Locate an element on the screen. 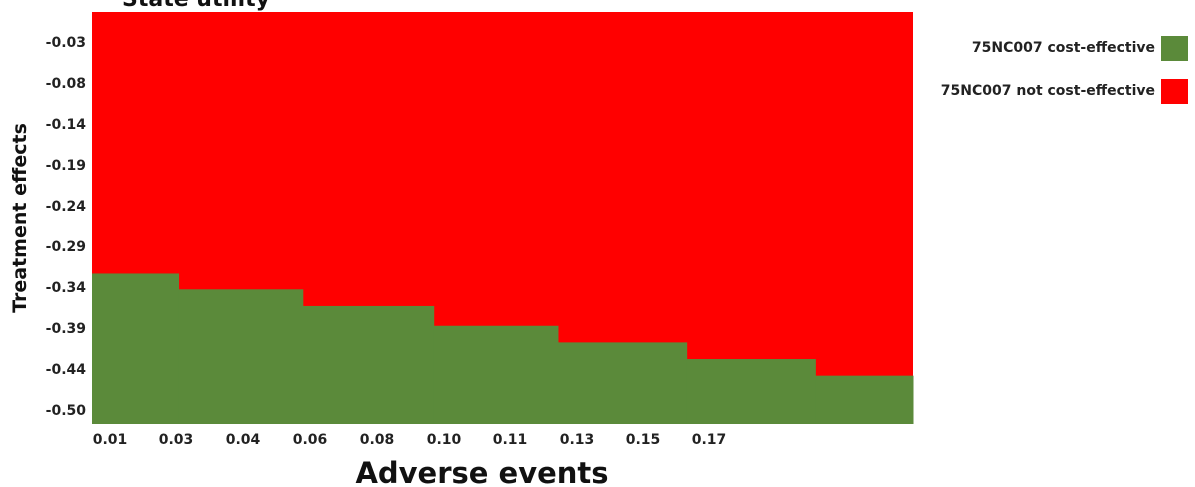 Image resolution: width=1195 pixels, height=487 pixels. y-tick-label: -0.24 is located at coordinates (66, 207).